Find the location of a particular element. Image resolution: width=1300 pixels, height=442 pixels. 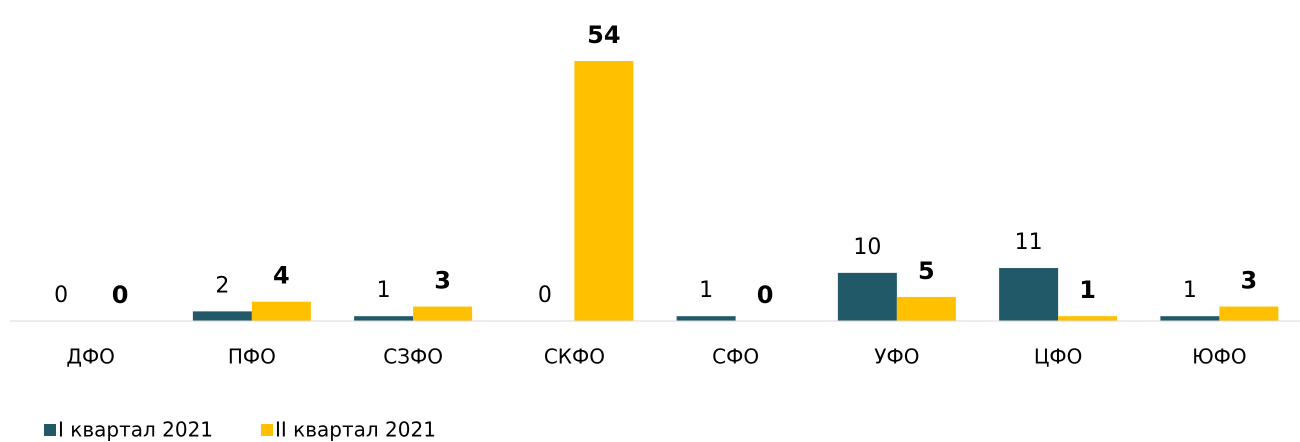

x-tick-label: СФО is located at coordinates (735, 357).